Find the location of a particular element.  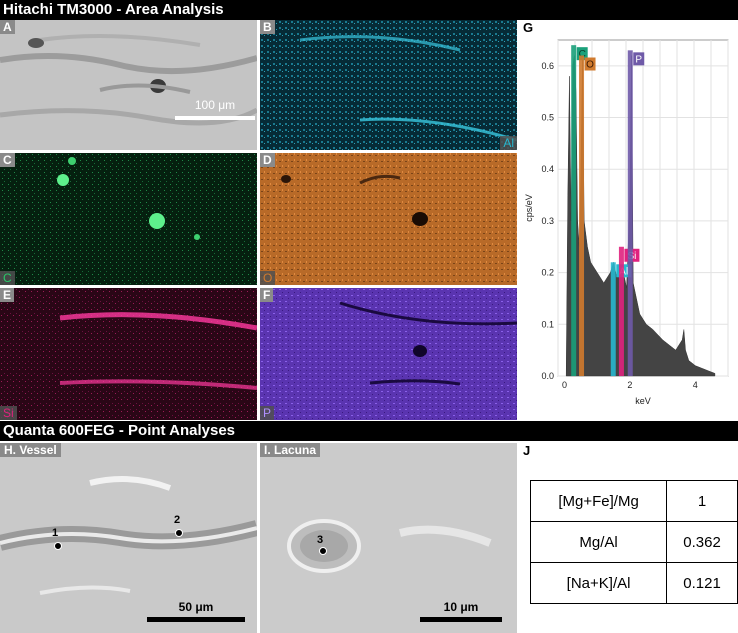

panel-c-label: C is located at coordinates (7, 160).